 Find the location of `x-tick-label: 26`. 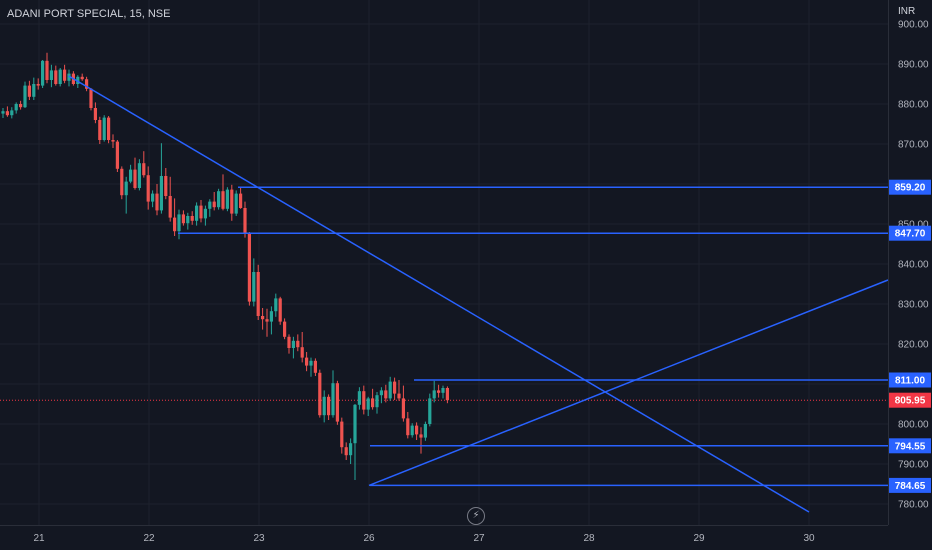

x-tick-label: 26 is located at coordinates (369, 538).